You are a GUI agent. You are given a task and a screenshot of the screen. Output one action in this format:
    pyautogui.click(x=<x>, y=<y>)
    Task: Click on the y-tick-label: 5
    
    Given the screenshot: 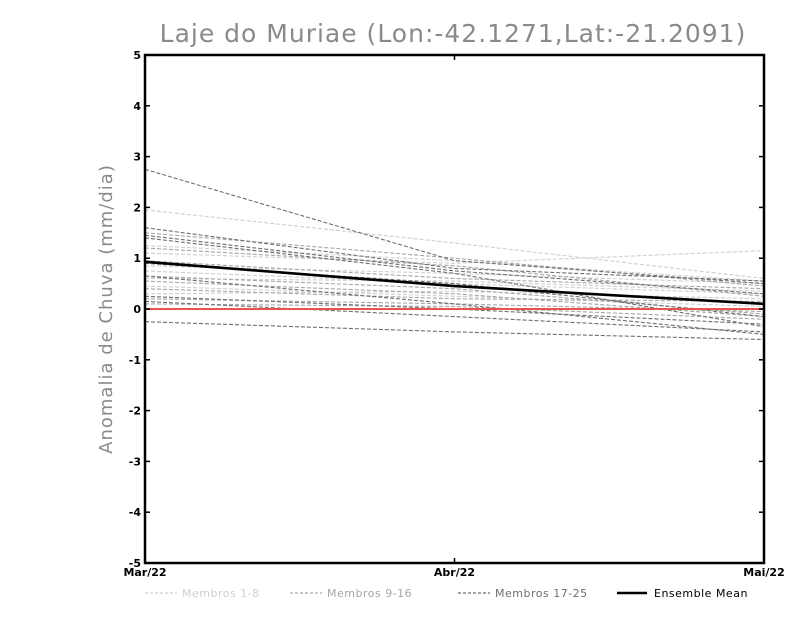 What is the action you would take?
    pyautogui.click(x=137, y=55)
    